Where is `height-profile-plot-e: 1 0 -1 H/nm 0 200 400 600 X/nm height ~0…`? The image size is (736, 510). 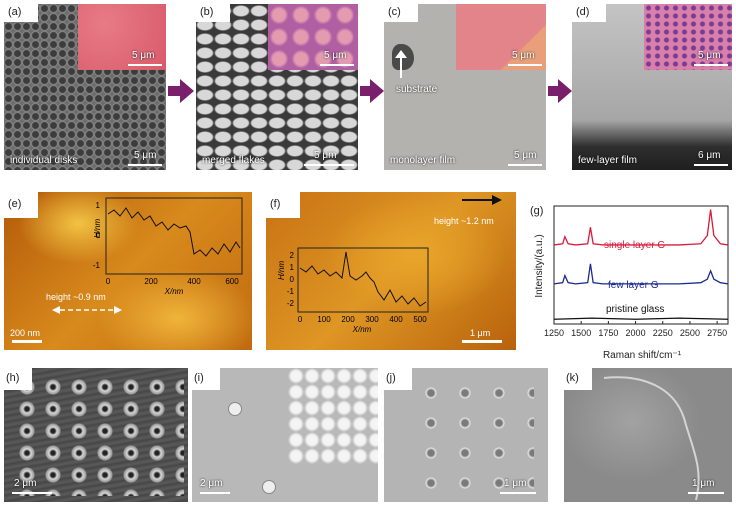 height-profile-plot-e: 1 0 -1 H/nm 0 200 400 600 X/nm height ~0… is located at coordinates (126, 270).